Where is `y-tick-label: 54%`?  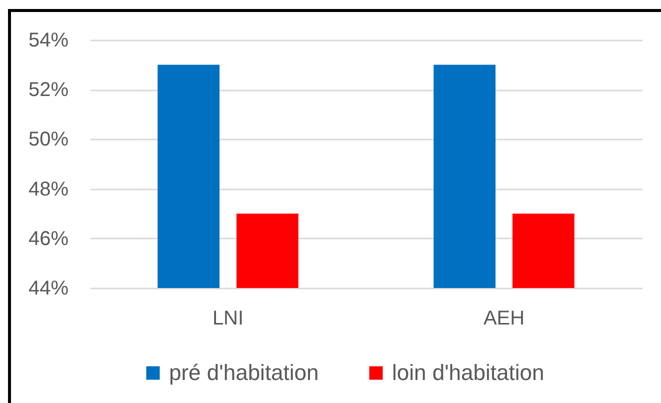 y-tick-label: 54% is located at coordinates (48, 41).